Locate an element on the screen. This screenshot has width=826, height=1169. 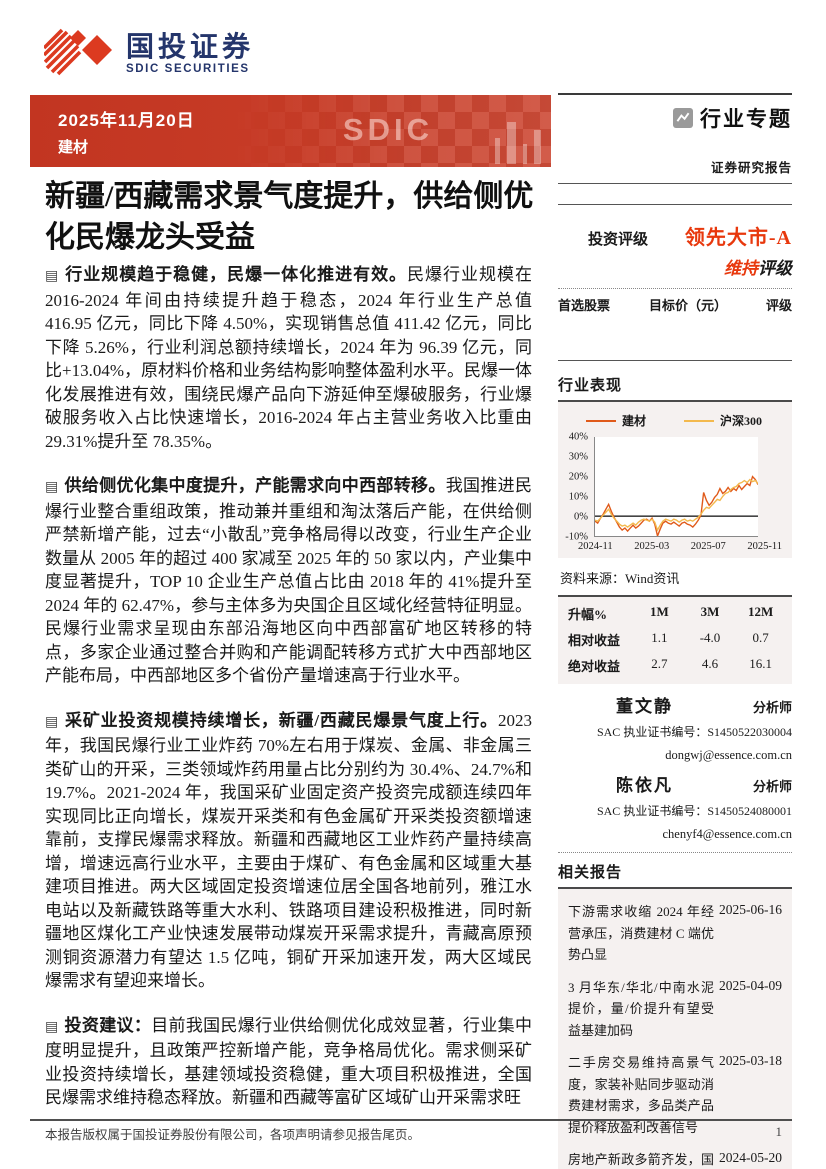
page-number: 1 is located at coordinates (779, 1131).